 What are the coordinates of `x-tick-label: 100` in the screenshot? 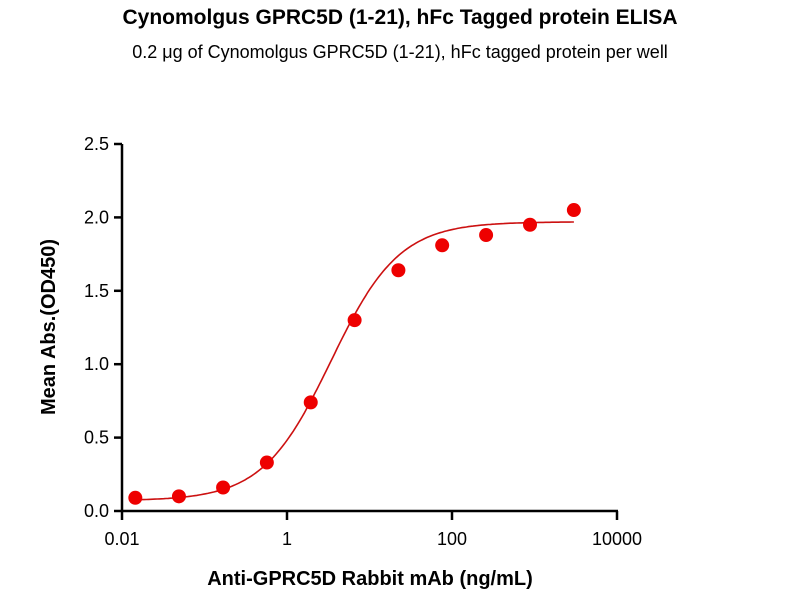 It's located at (452, 539).